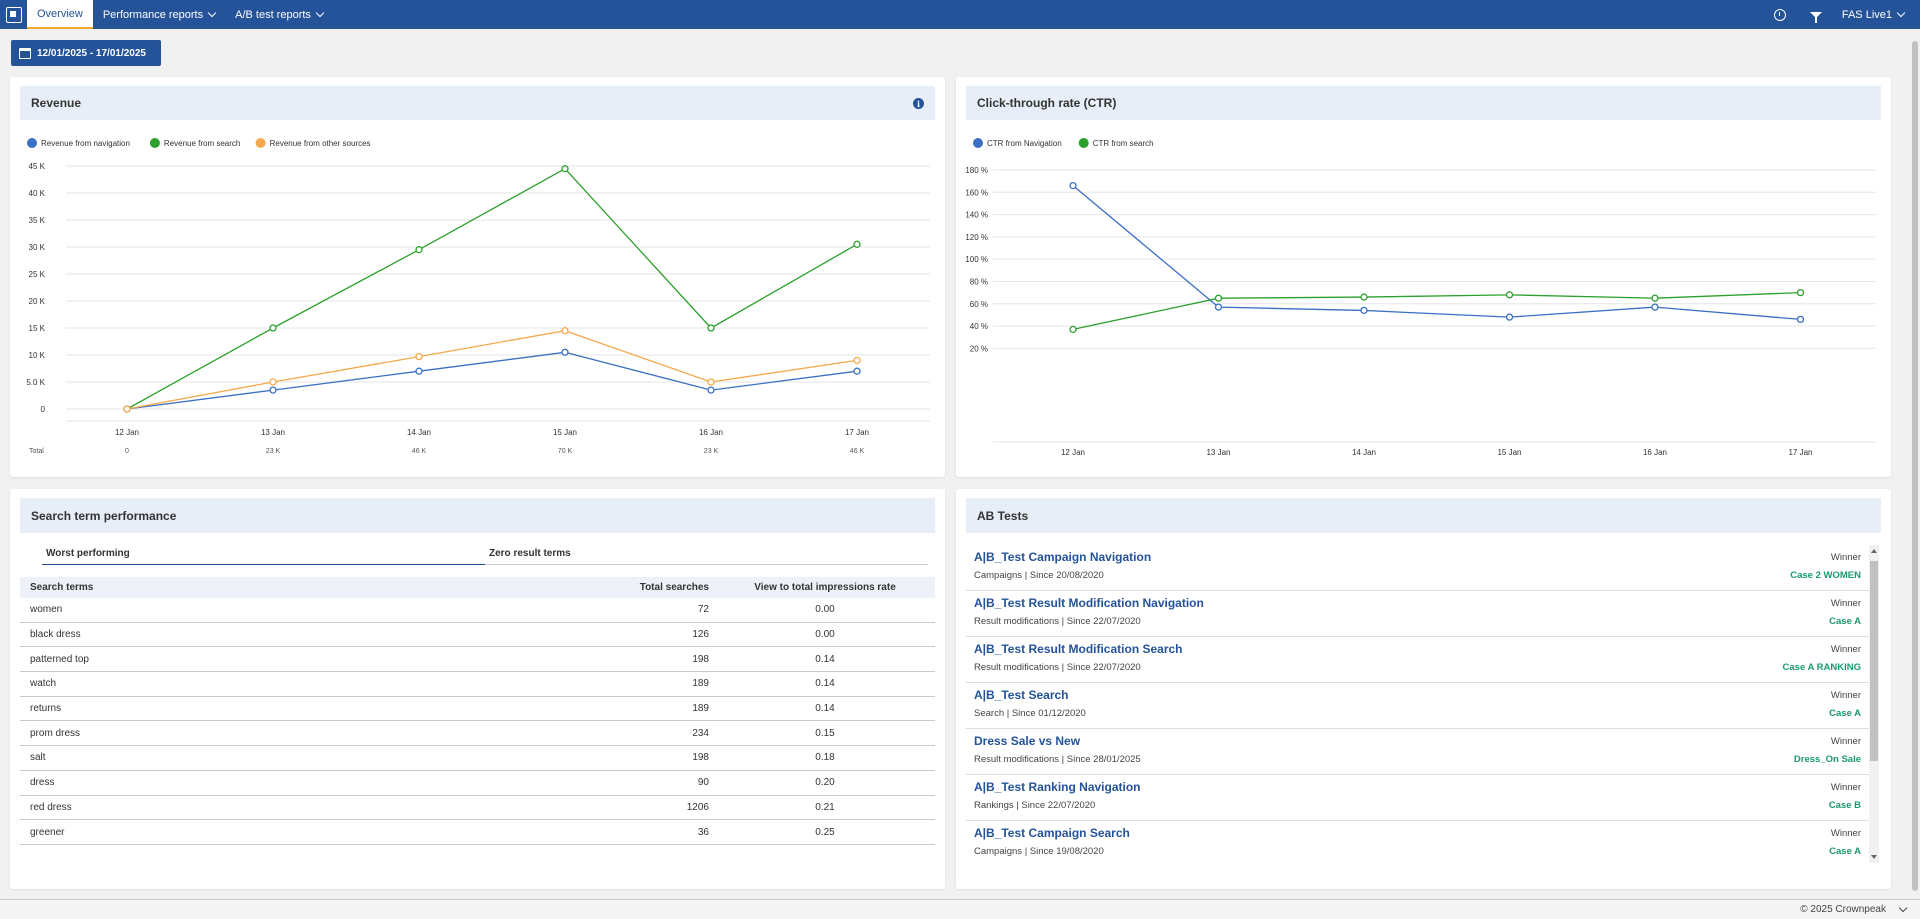  What do you see at coordinates (477, 783) in the screenshot?
I see `table-row: dress 90 0.20` at bounding box center [477, 783].